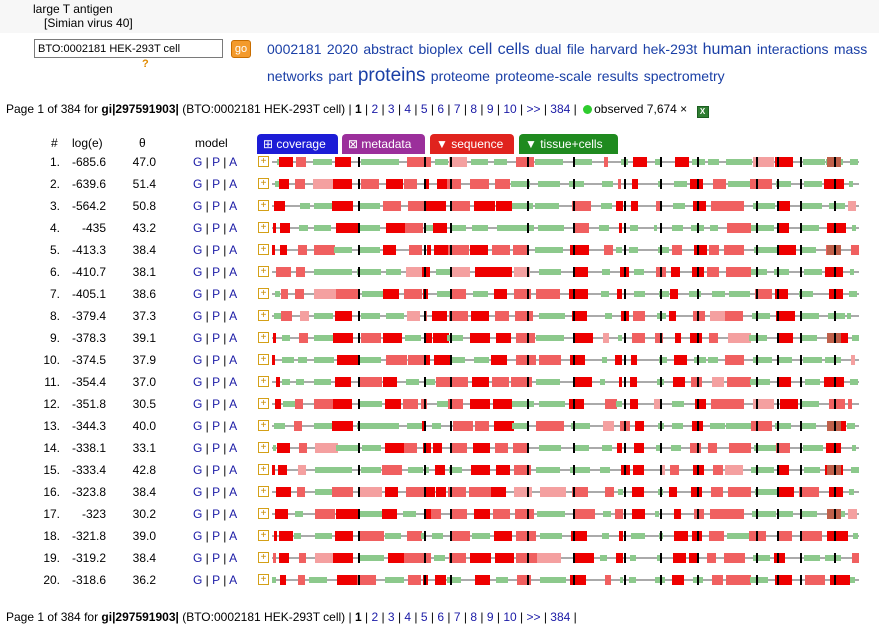 This screenshot has height=629, width=879. I want to click on page-link: 10, so click(510, 617).